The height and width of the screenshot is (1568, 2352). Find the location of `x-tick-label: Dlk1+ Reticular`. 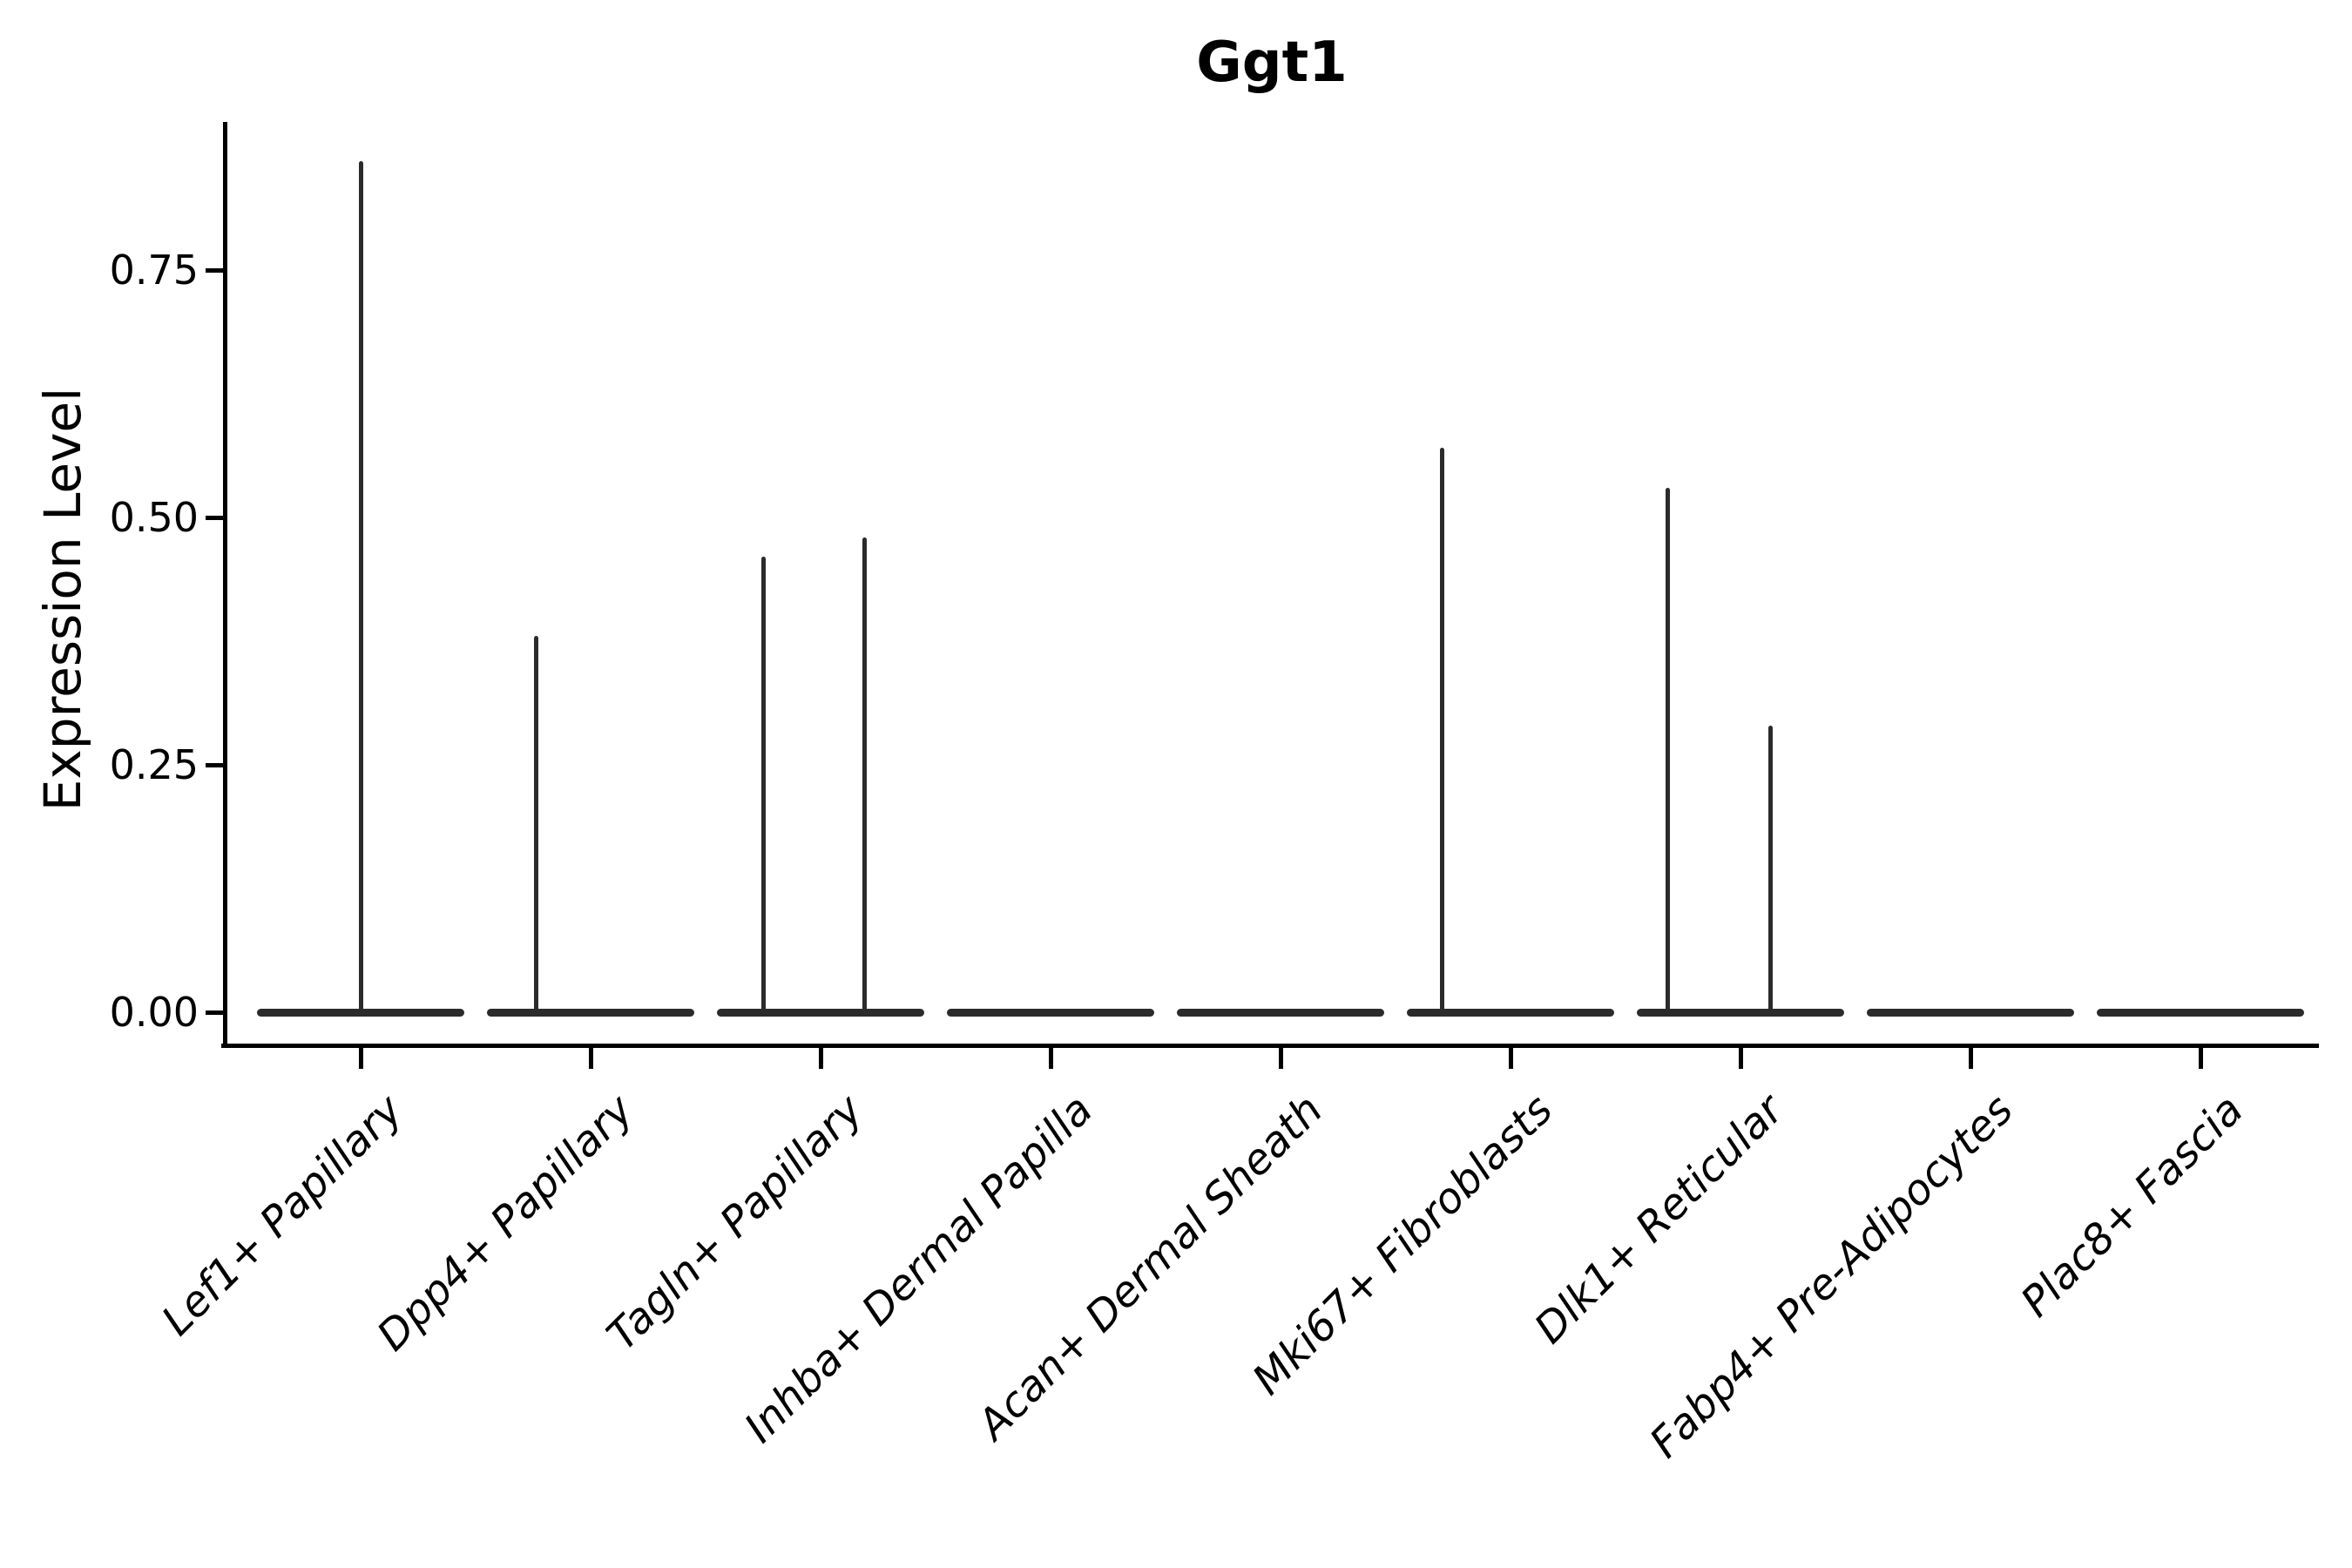

x-tick-label: Dlk1+ Reticular is located at coordinates (1658, 1219).